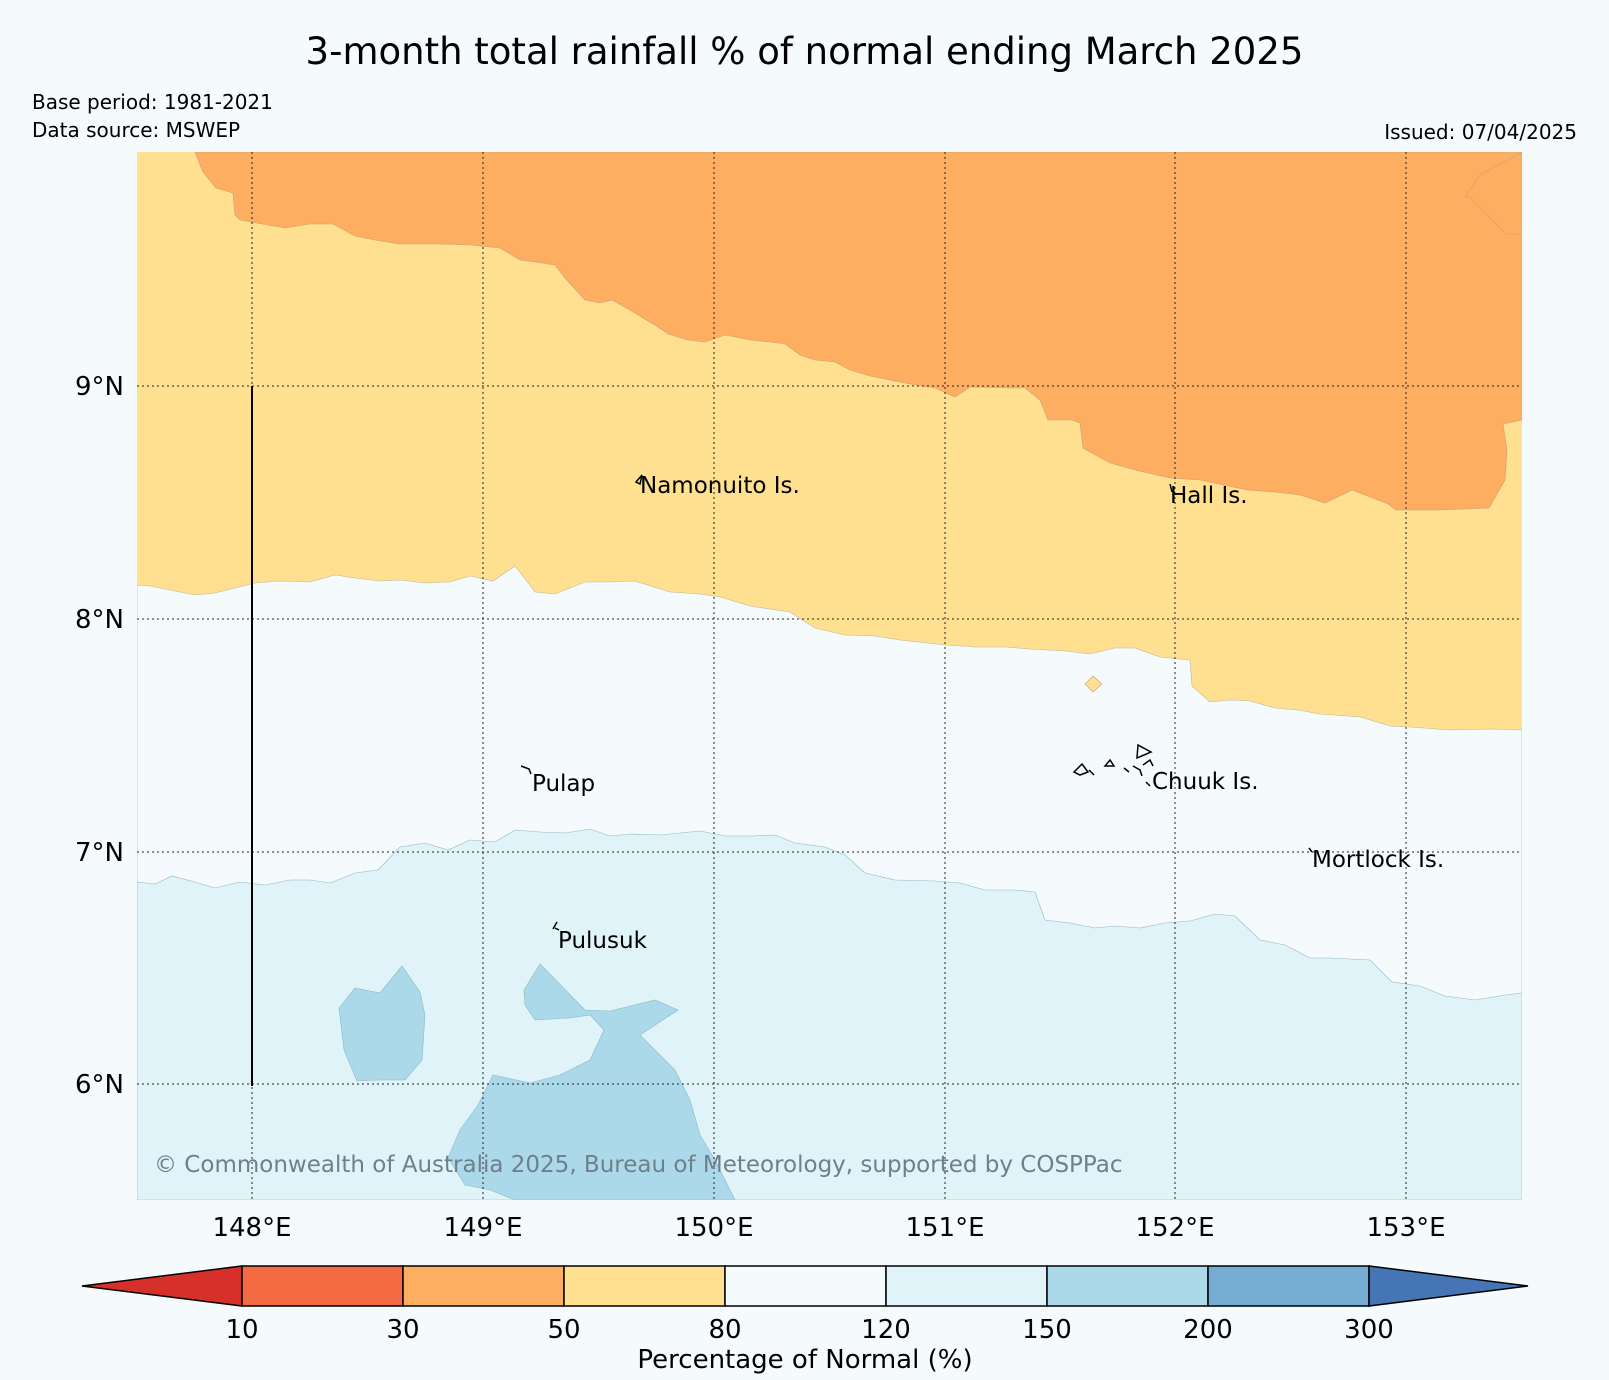  What do you see at coordinates (603, 941) in the screenshot?
I see `place-label-pulusuk: Pulusuk` at bounding box center [603, 941].